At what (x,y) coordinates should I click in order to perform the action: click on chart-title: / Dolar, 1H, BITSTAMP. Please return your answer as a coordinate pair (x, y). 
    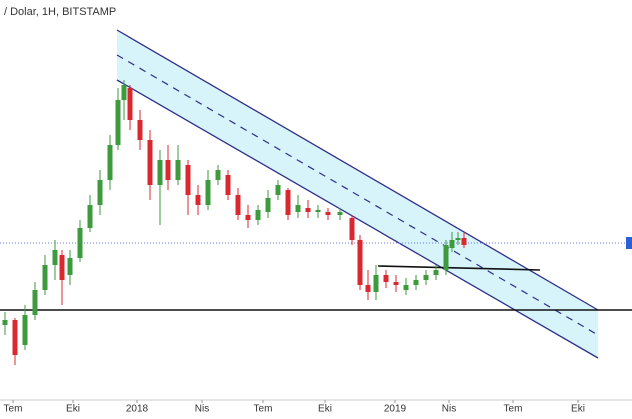
    Looking at the image, I should click on (60, 12).